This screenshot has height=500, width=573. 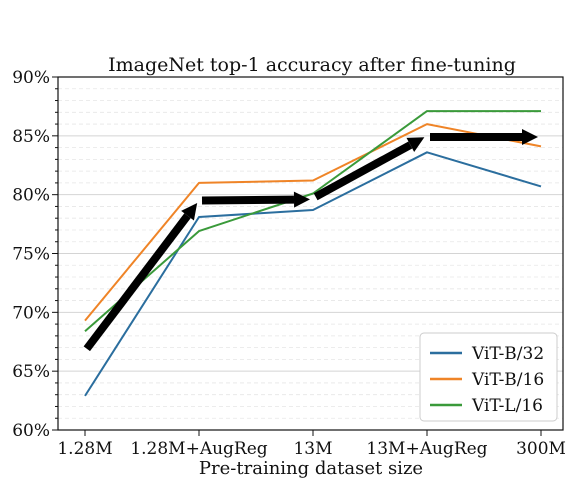 What do you see at coordinates (31, 431) in the screenshot?
I see `y-tick-label: 60%` at bounding box center [31, 431].